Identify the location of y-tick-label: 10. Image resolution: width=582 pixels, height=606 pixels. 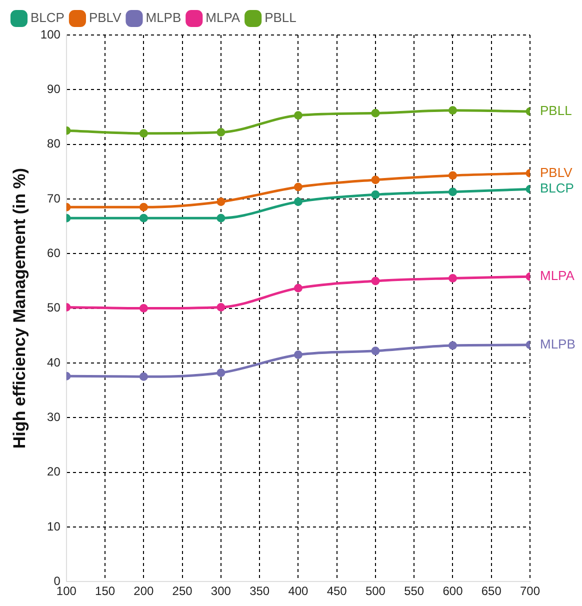
(54, 526).